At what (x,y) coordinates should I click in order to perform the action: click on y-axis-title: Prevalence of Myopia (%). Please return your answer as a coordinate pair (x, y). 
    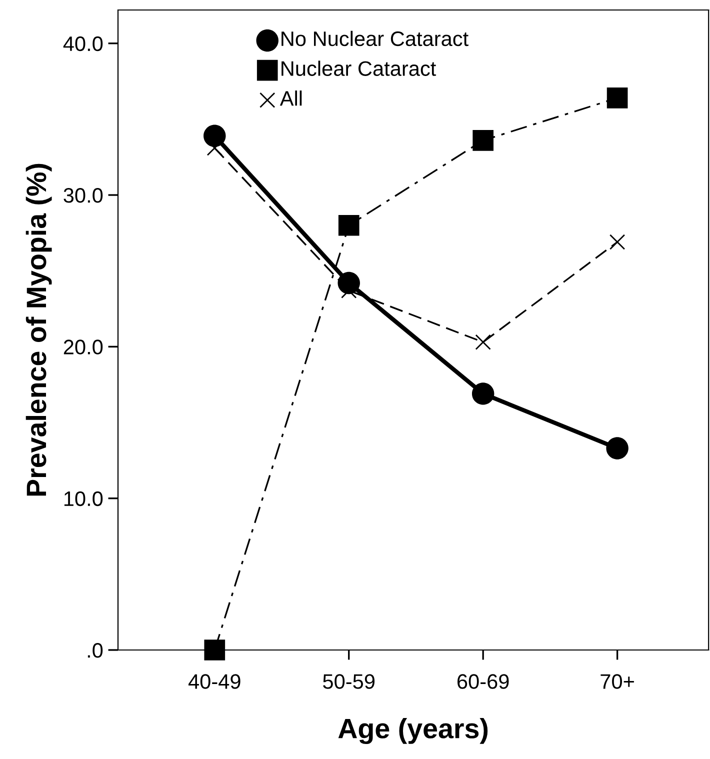
    Looking at the image, I should click on (39, 330).